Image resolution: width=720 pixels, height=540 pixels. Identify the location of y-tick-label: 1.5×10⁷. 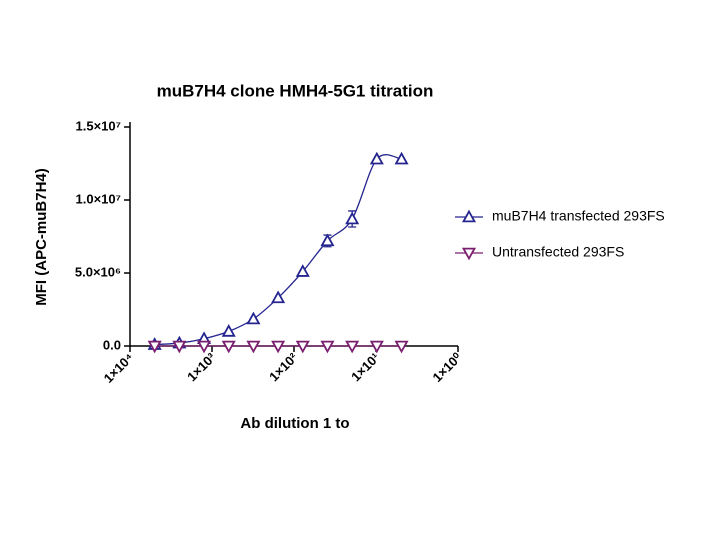
(99, 125).